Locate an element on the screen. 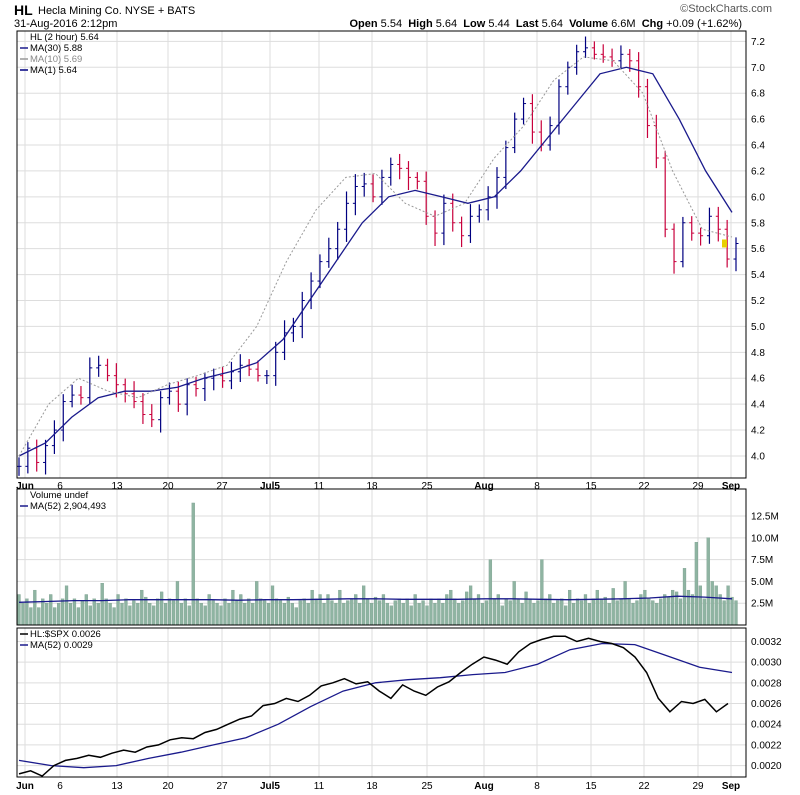  volume-label: Volume is located at coordinates (589, 24).